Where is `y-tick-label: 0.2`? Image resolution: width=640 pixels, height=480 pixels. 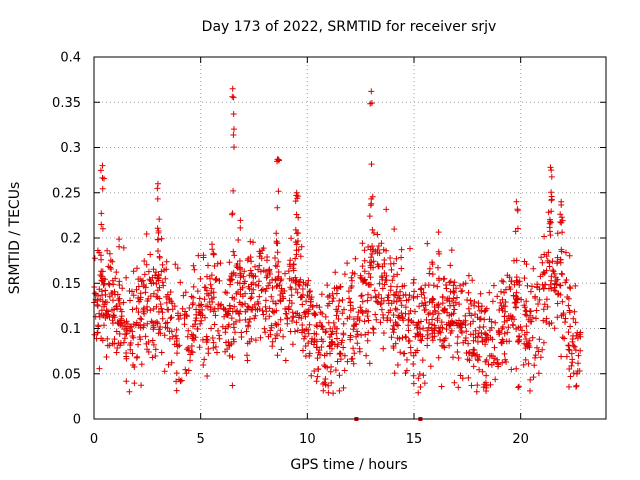
y-tick-label: 0.2 is located at coordinates (70, 239).